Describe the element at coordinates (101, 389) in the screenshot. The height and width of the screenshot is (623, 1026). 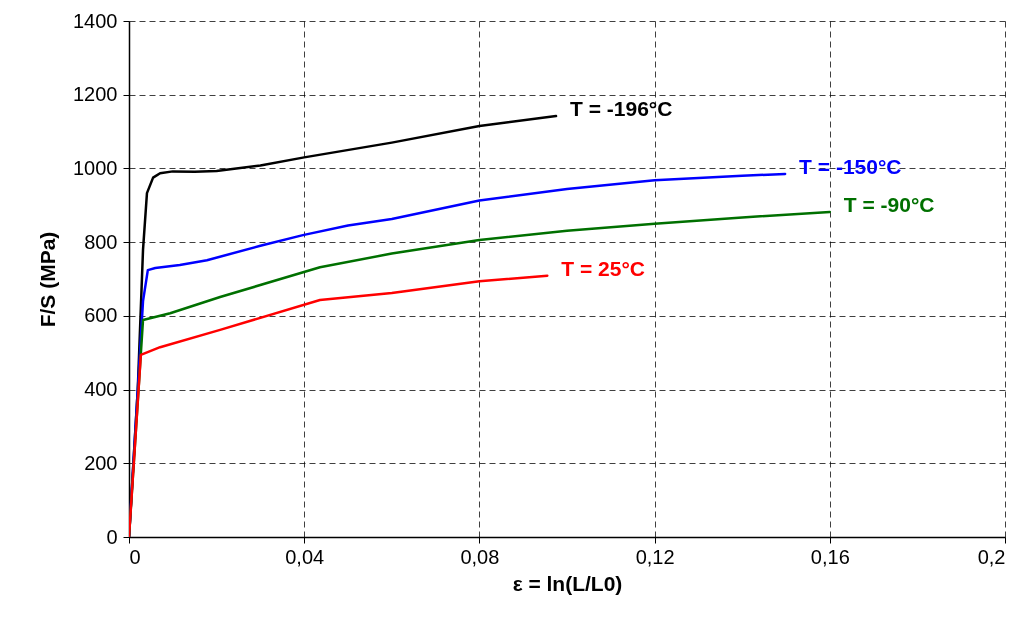
I see `y-tick-label: 400` at that location.